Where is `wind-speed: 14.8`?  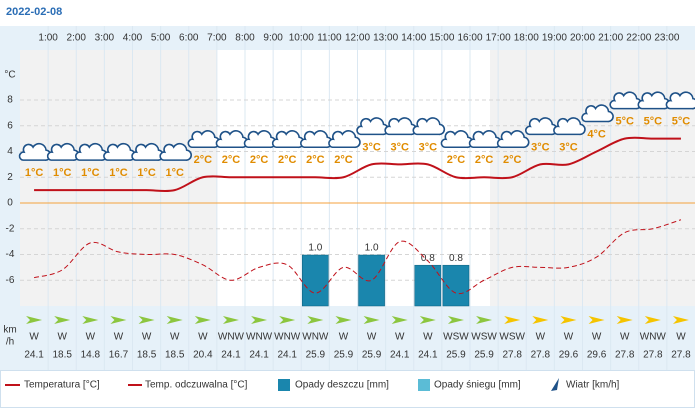 wind-speed: 14.8 is located at coordinates (91, 355).